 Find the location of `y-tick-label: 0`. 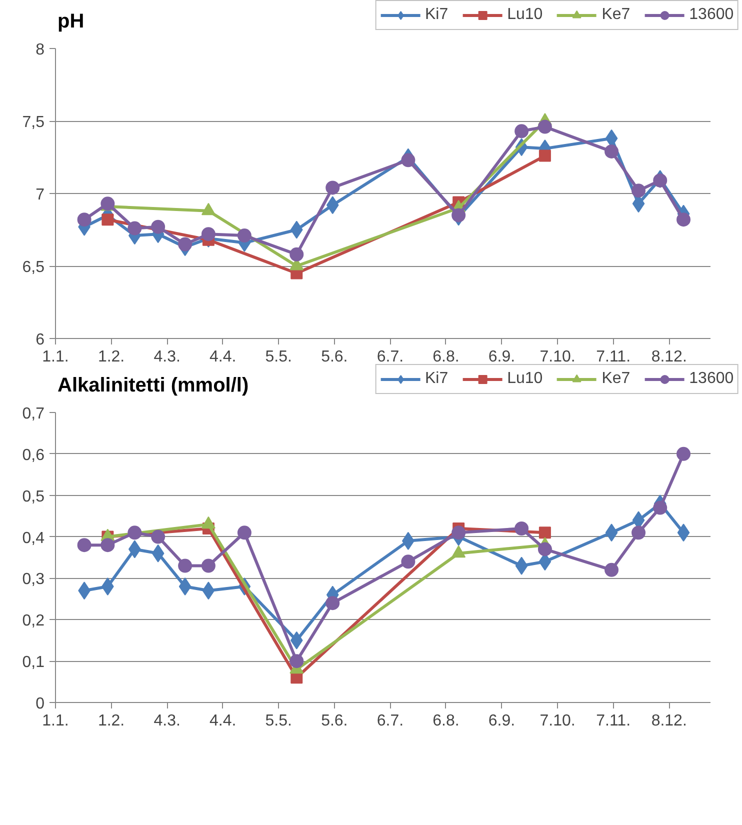

y-tick-label: 0 is located at coordinates (40, 704).